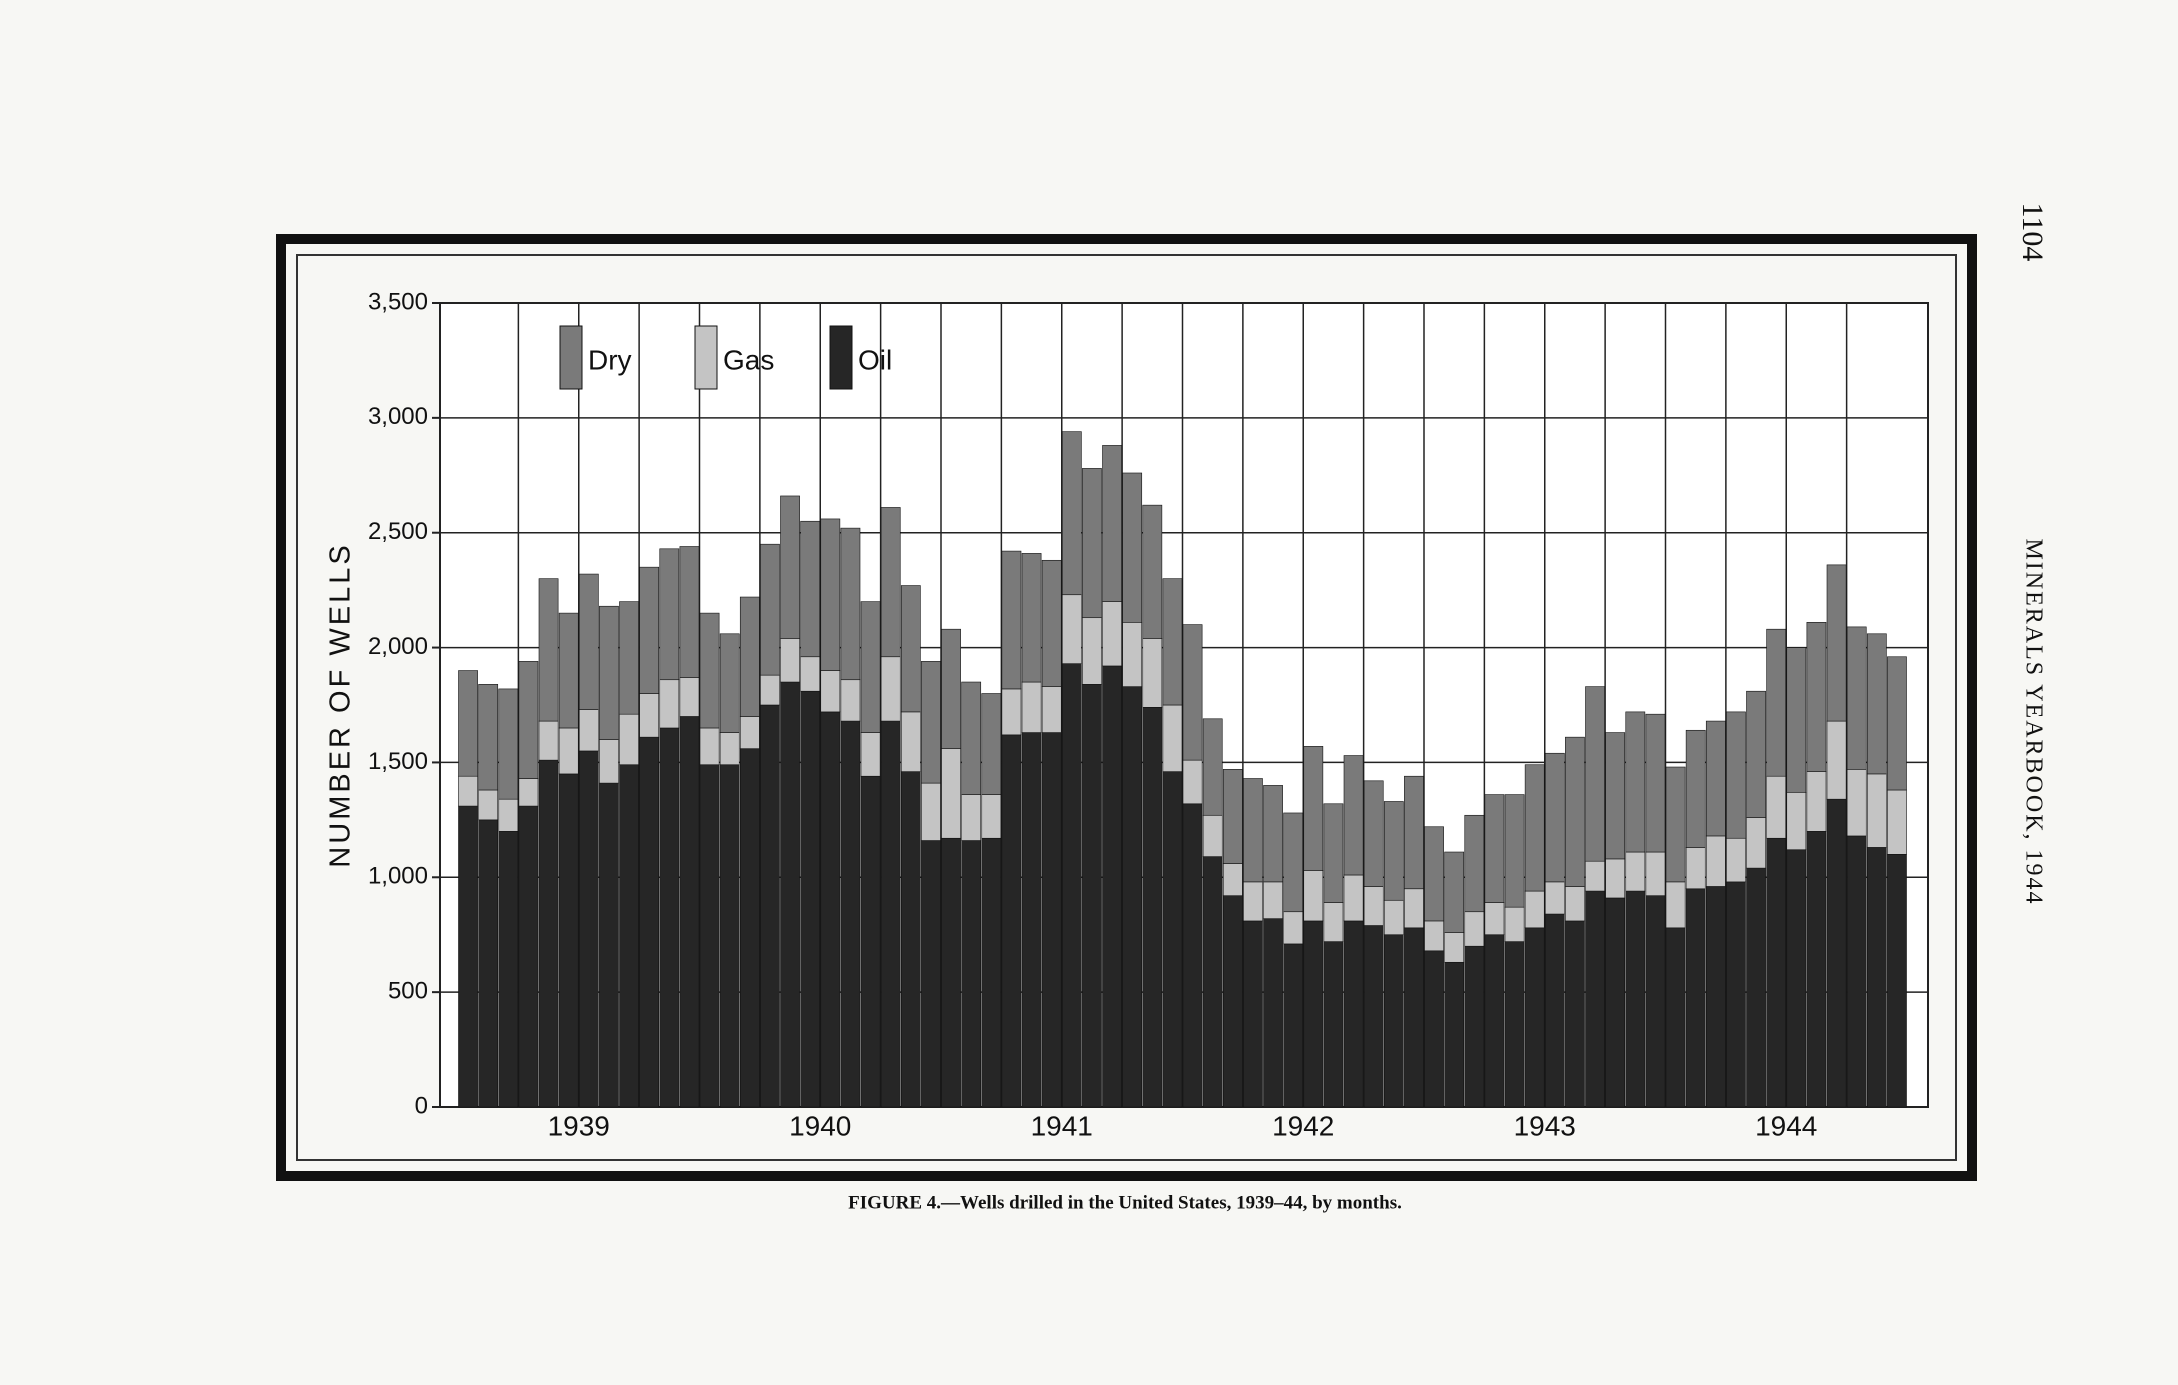  Describe the element at coordinates (1303, 1125) in the screenshot. I see `x-group-label: 1942` at that location.